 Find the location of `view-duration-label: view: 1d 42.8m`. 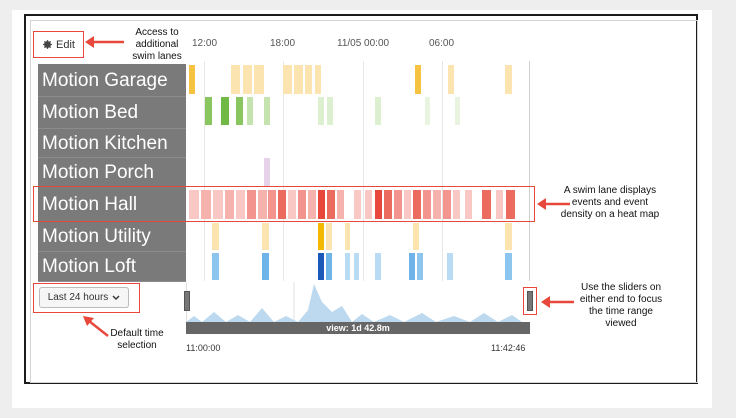

view-duration-label: view: 1d 42.8m is located at coordinates (358, 328).